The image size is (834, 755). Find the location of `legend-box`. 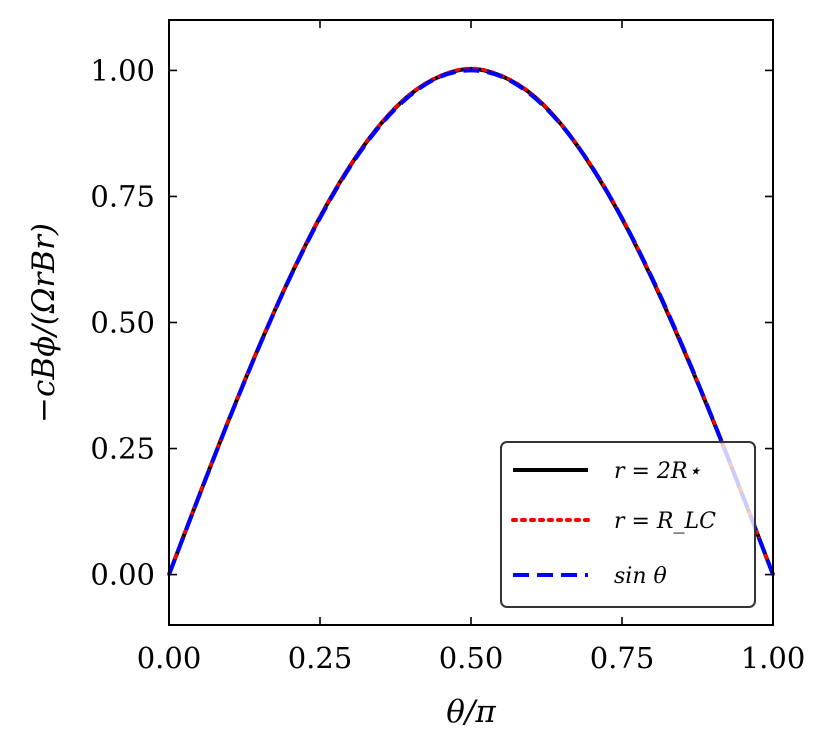

legend-box is located at coordinates (628, 524).